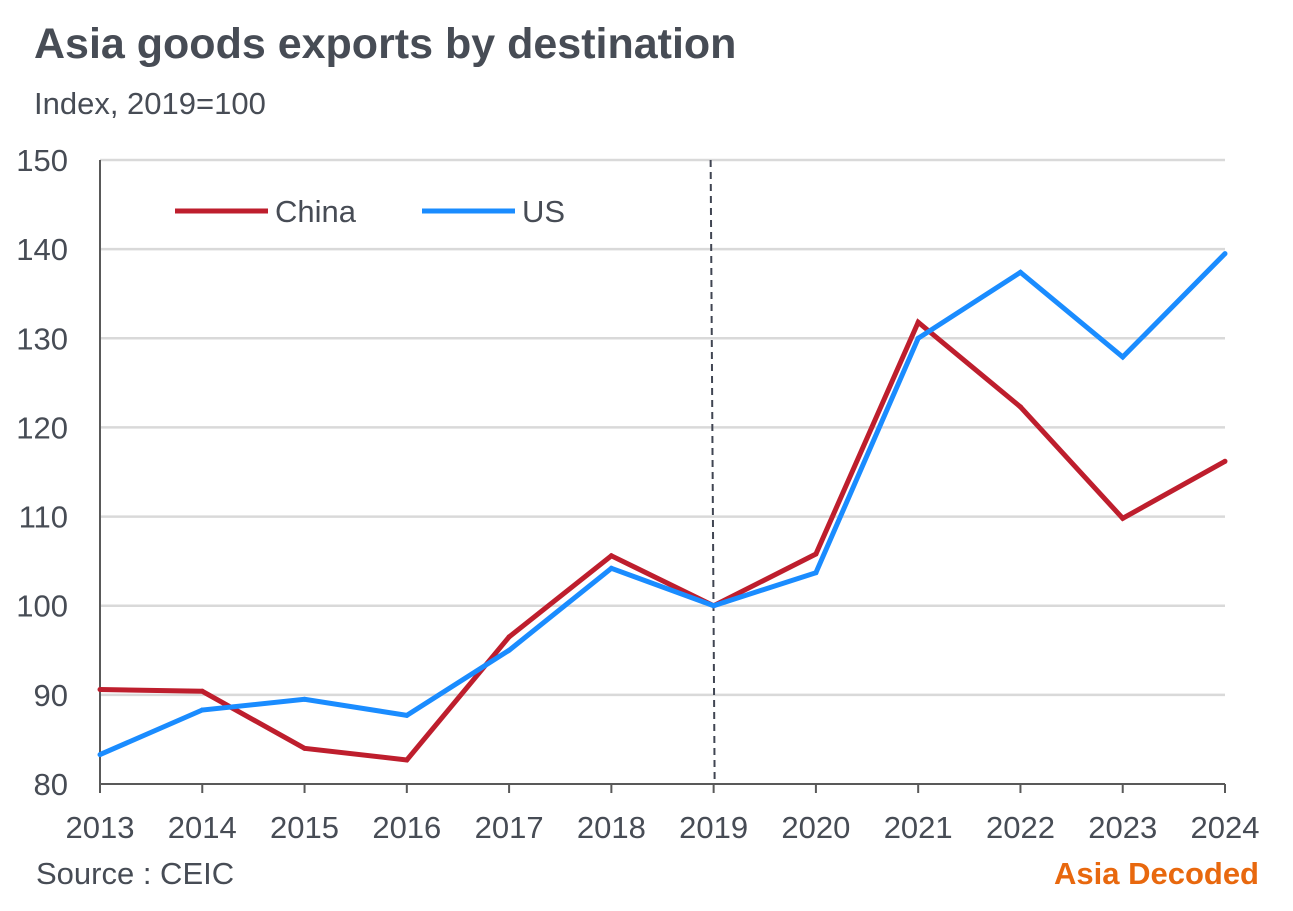  What do you see at coordinates (304, 827) in the screenshot?
I see `x-tick-label: 2015` at bounding box center [304, 827].